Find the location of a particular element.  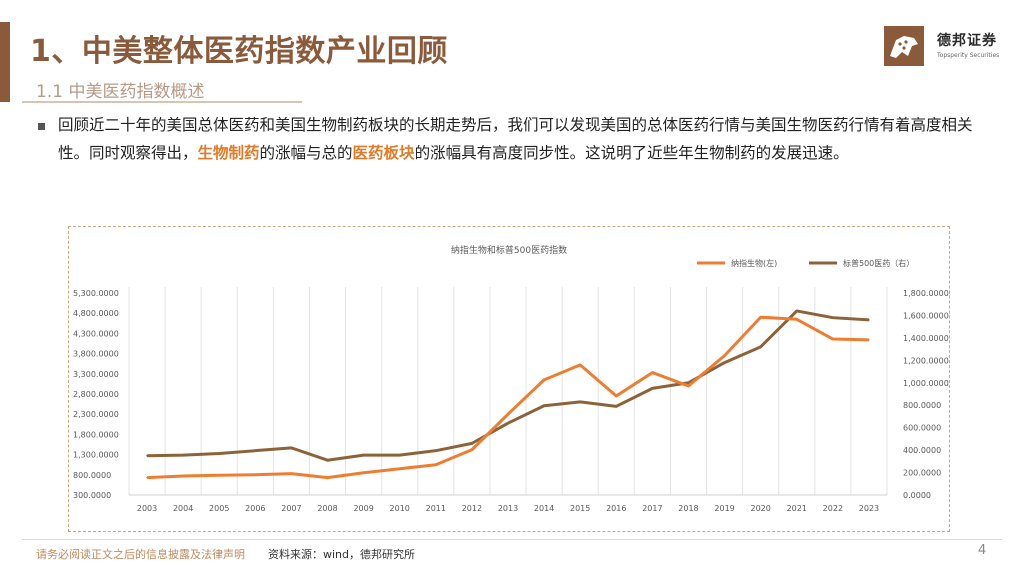

x-tick-label: 2013 is located at coordinates (508, 508).